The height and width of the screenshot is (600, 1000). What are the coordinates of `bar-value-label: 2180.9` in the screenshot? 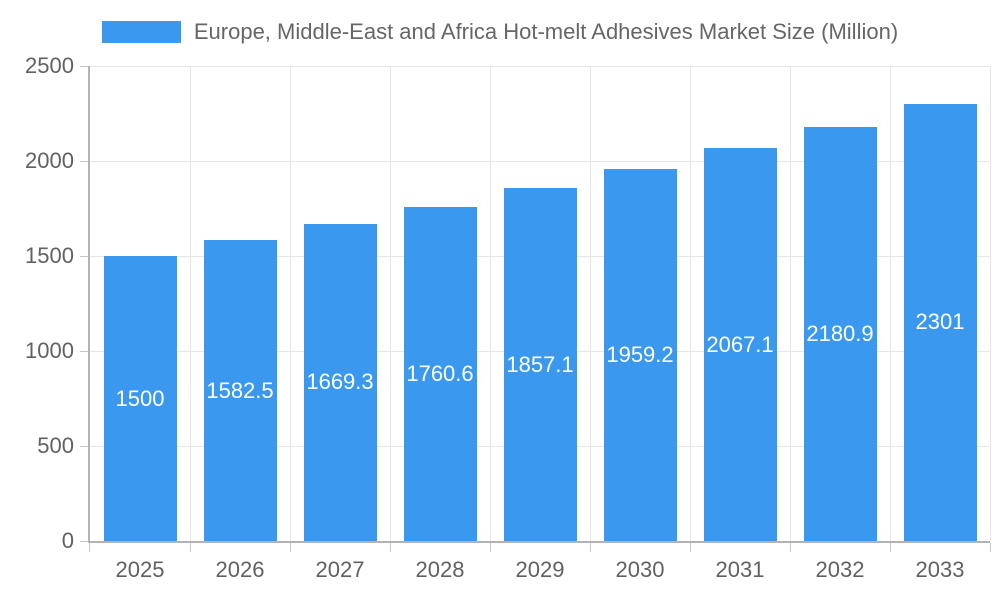 It's located at (840, 333).